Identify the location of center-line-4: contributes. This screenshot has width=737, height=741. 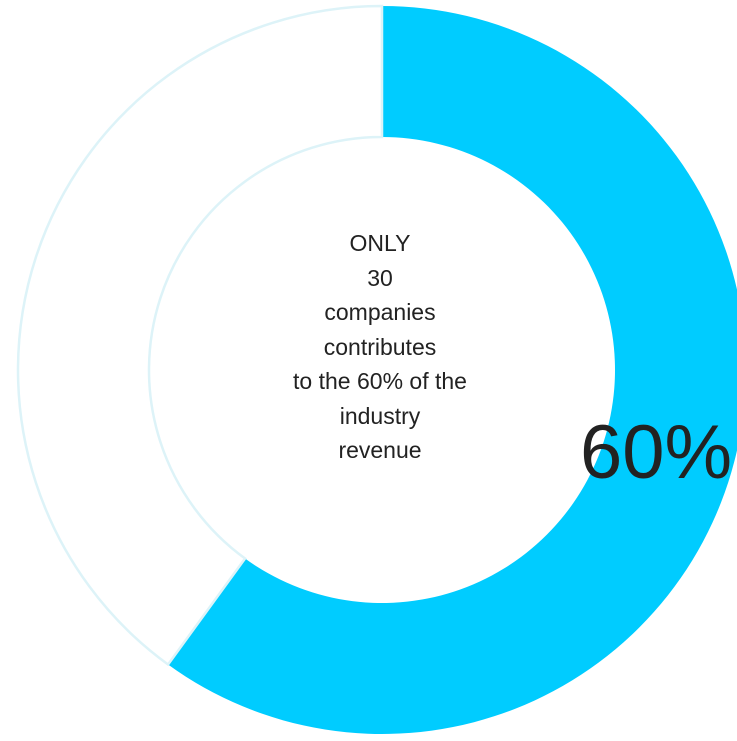
(380, 346).